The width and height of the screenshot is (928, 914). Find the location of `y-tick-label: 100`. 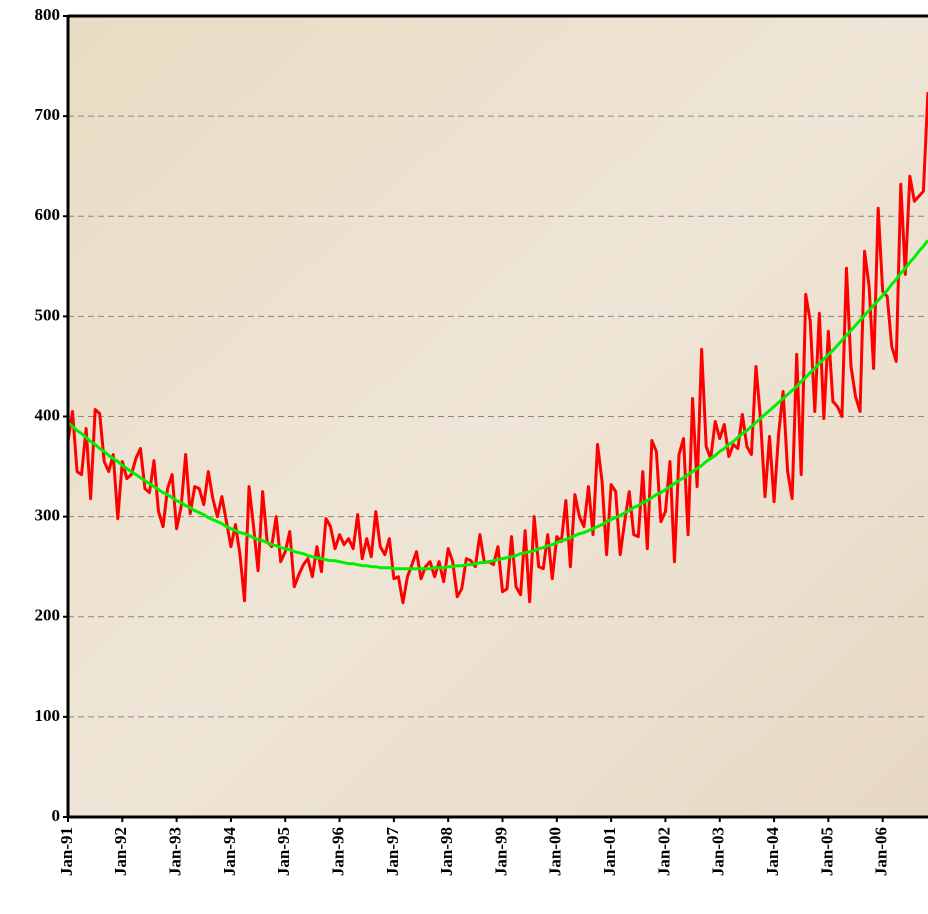

y-tick-label: 100 is located at coordinates (48, 715).